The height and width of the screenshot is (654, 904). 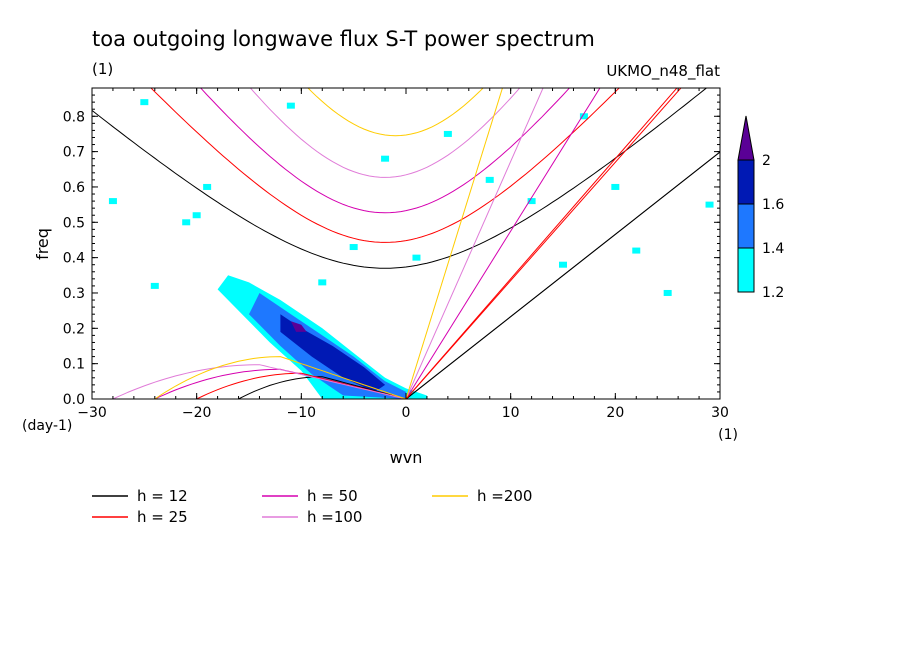 What do you see at coordinates (102, 69) in the screenshot?
I see `chart-subtitle-left: (1)` at bounding box center [102, 69].